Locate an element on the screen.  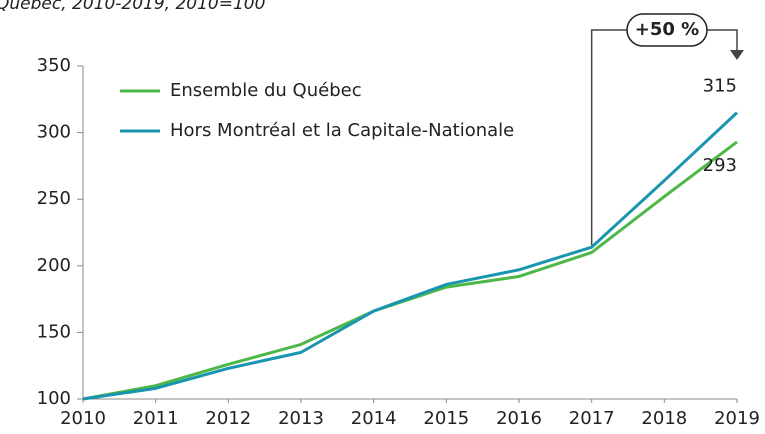
annotation-bracket is located at coordinates (664, 137).